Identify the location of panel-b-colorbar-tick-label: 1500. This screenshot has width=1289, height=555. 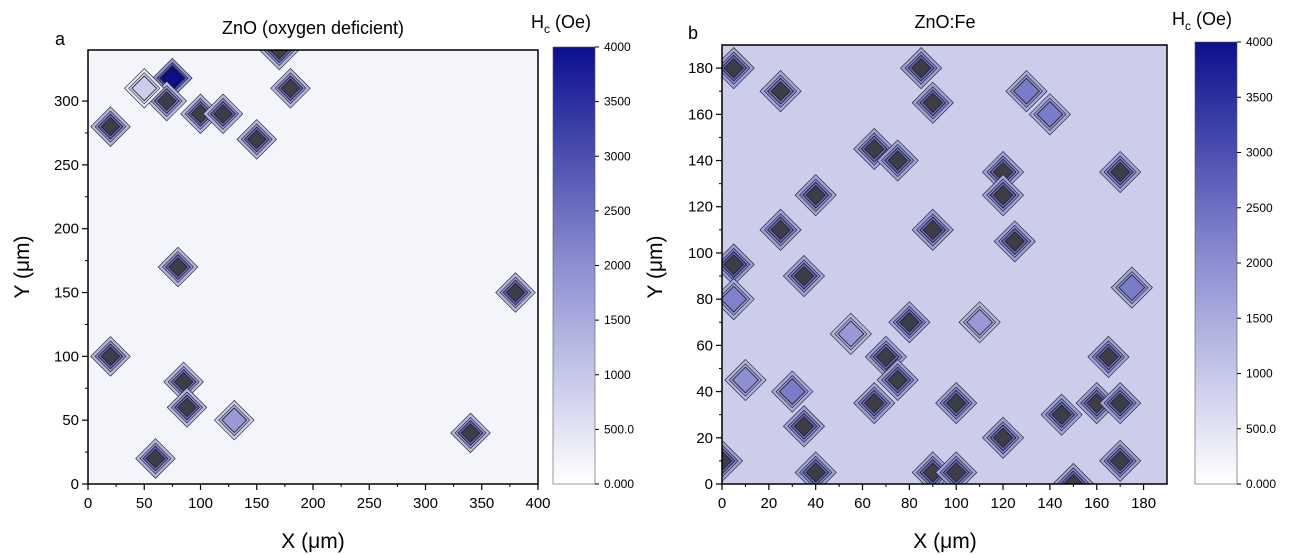
(1259, 318).